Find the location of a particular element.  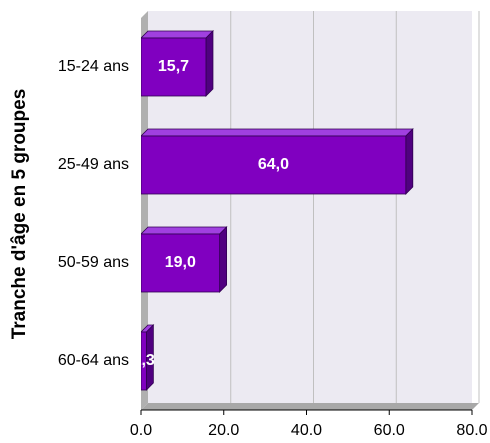

x-tick-label: 20.0 is located at coordinates (223, 430).